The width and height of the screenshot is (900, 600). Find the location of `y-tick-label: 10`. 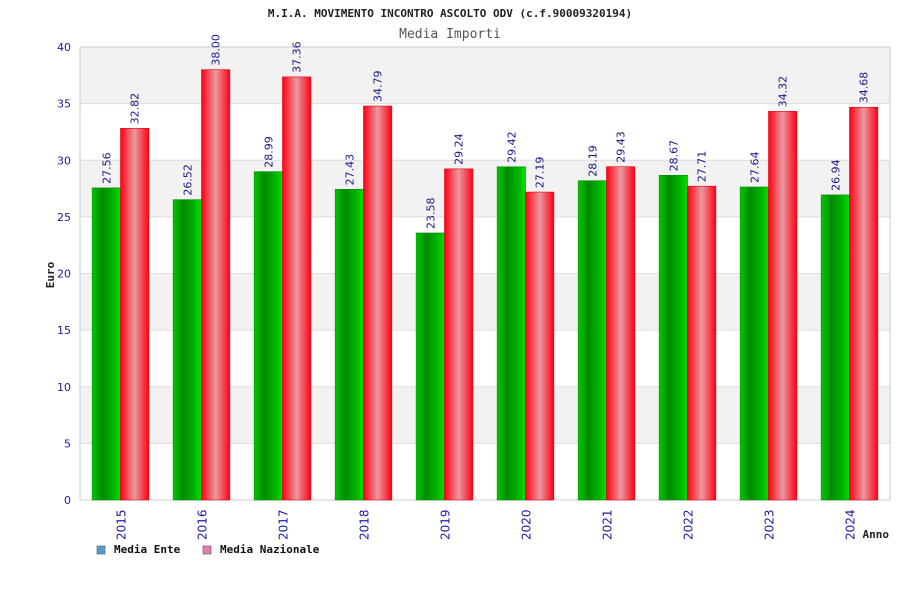

y-tick-label: 10 is located at coordinates (64, 387).